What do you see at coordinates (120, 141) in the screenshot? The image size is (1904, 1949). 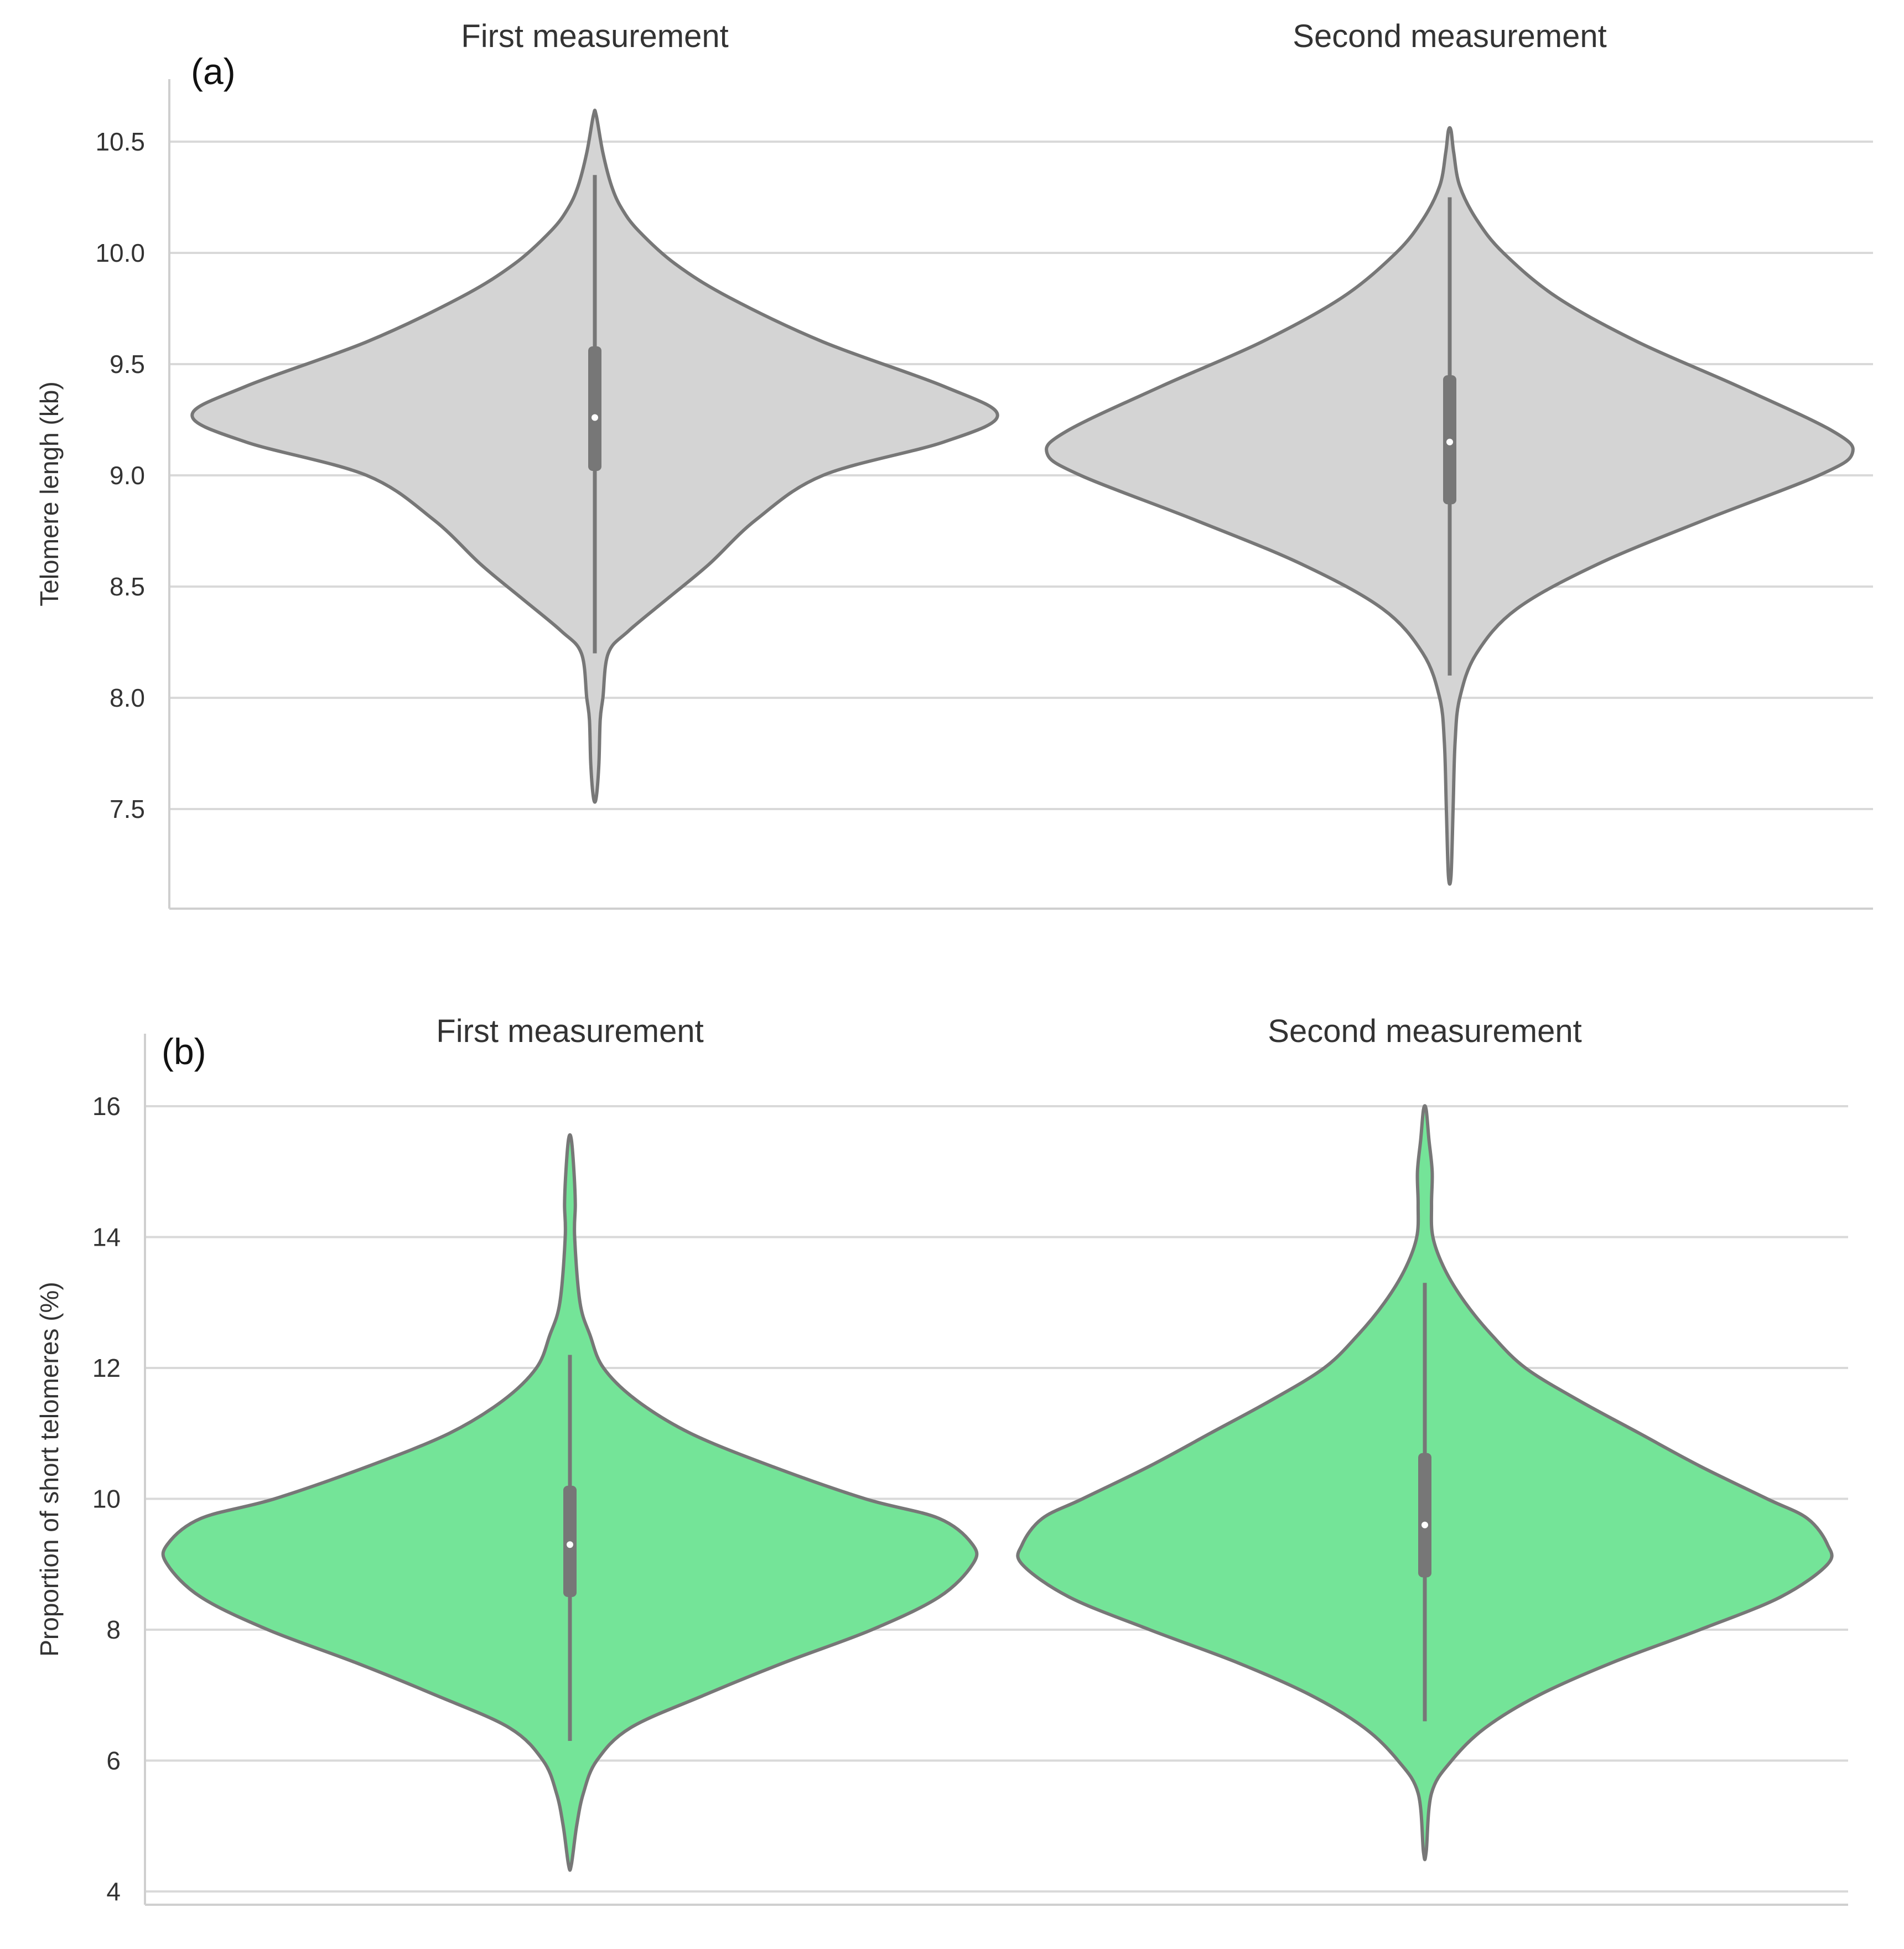 I see `y-tick-label: 10.5` at bounding box center [120, 141].